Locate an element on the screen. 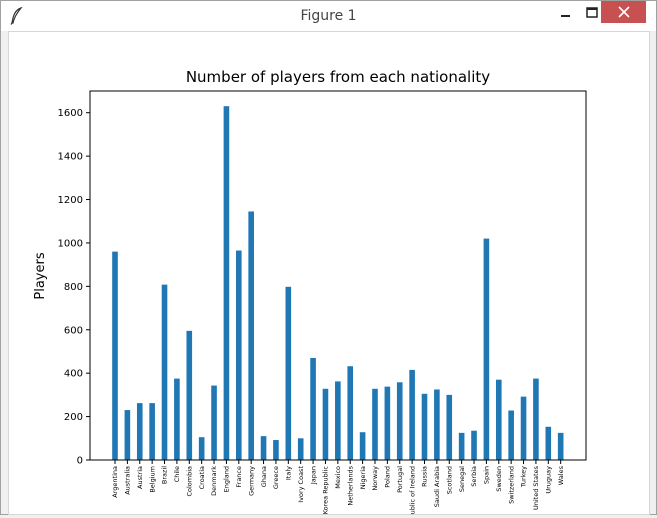 This screenshot has height=518, width=657. x-tick-label: Poland is located at coordinates (388, 477).